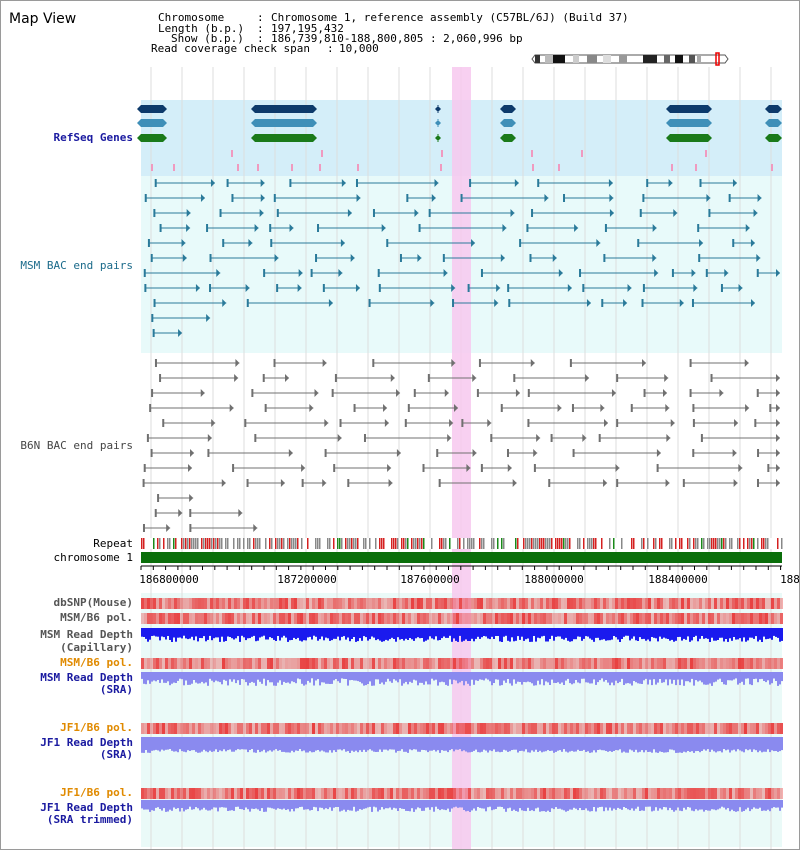  What do you see at coordinates (93, 557) in the screenshot?
I see `track-label-chromosome: chromosome 1` at bounding box center [93, 557].